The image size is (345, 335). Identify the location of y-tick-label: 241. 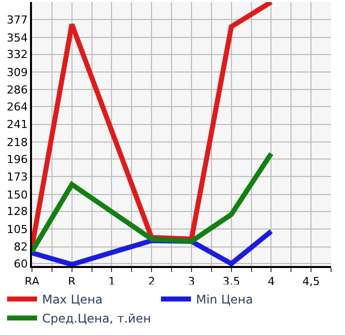
(17, 125).